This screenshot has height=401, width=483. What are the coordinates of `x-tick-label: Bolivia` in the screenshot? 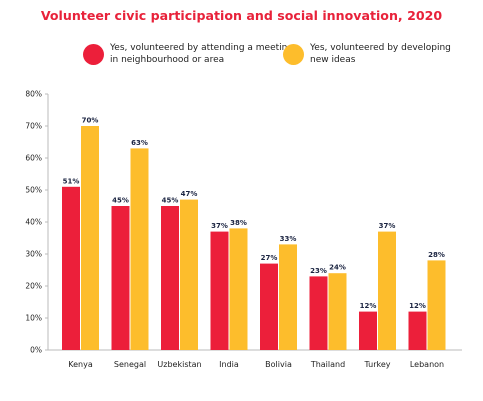 It's located at (278, 364).